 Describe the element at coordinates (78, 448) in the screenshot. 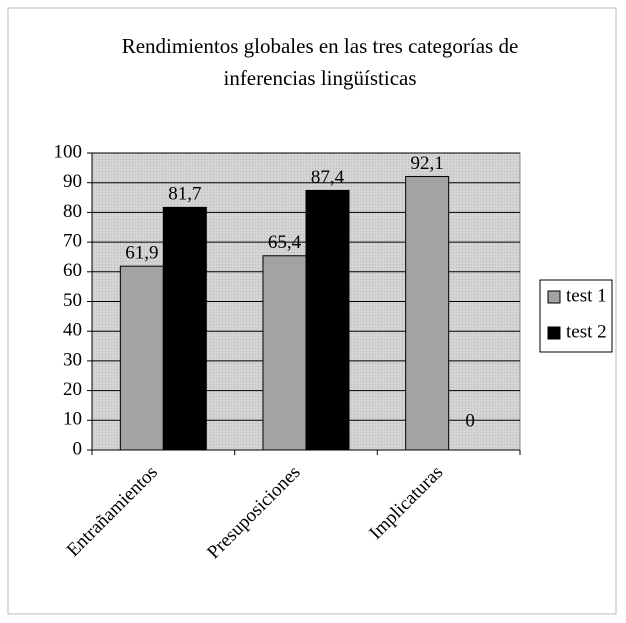

I see `y-tick-label: 0` at that location.